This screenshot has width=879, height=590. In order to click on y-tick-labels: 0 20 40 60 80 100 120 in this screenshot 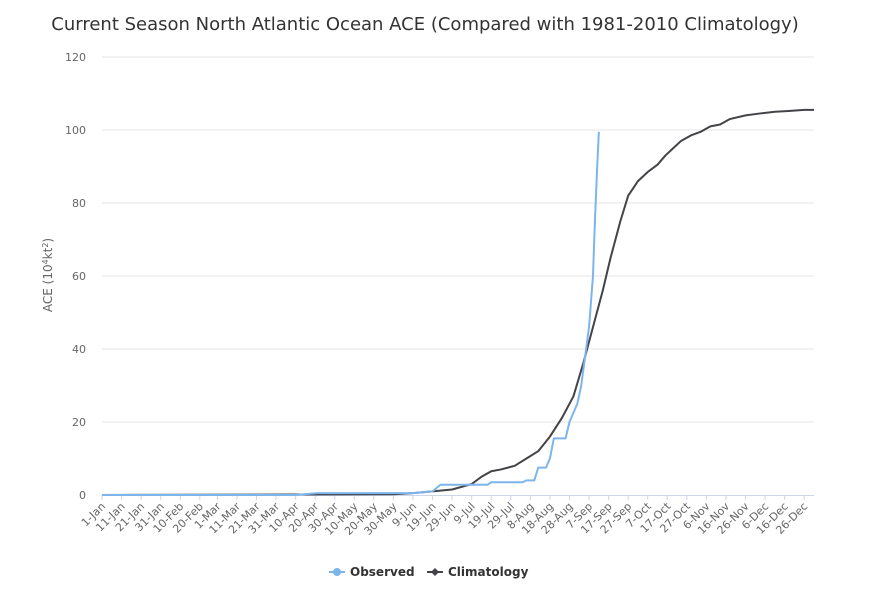, I will do `click(75, 276)`.